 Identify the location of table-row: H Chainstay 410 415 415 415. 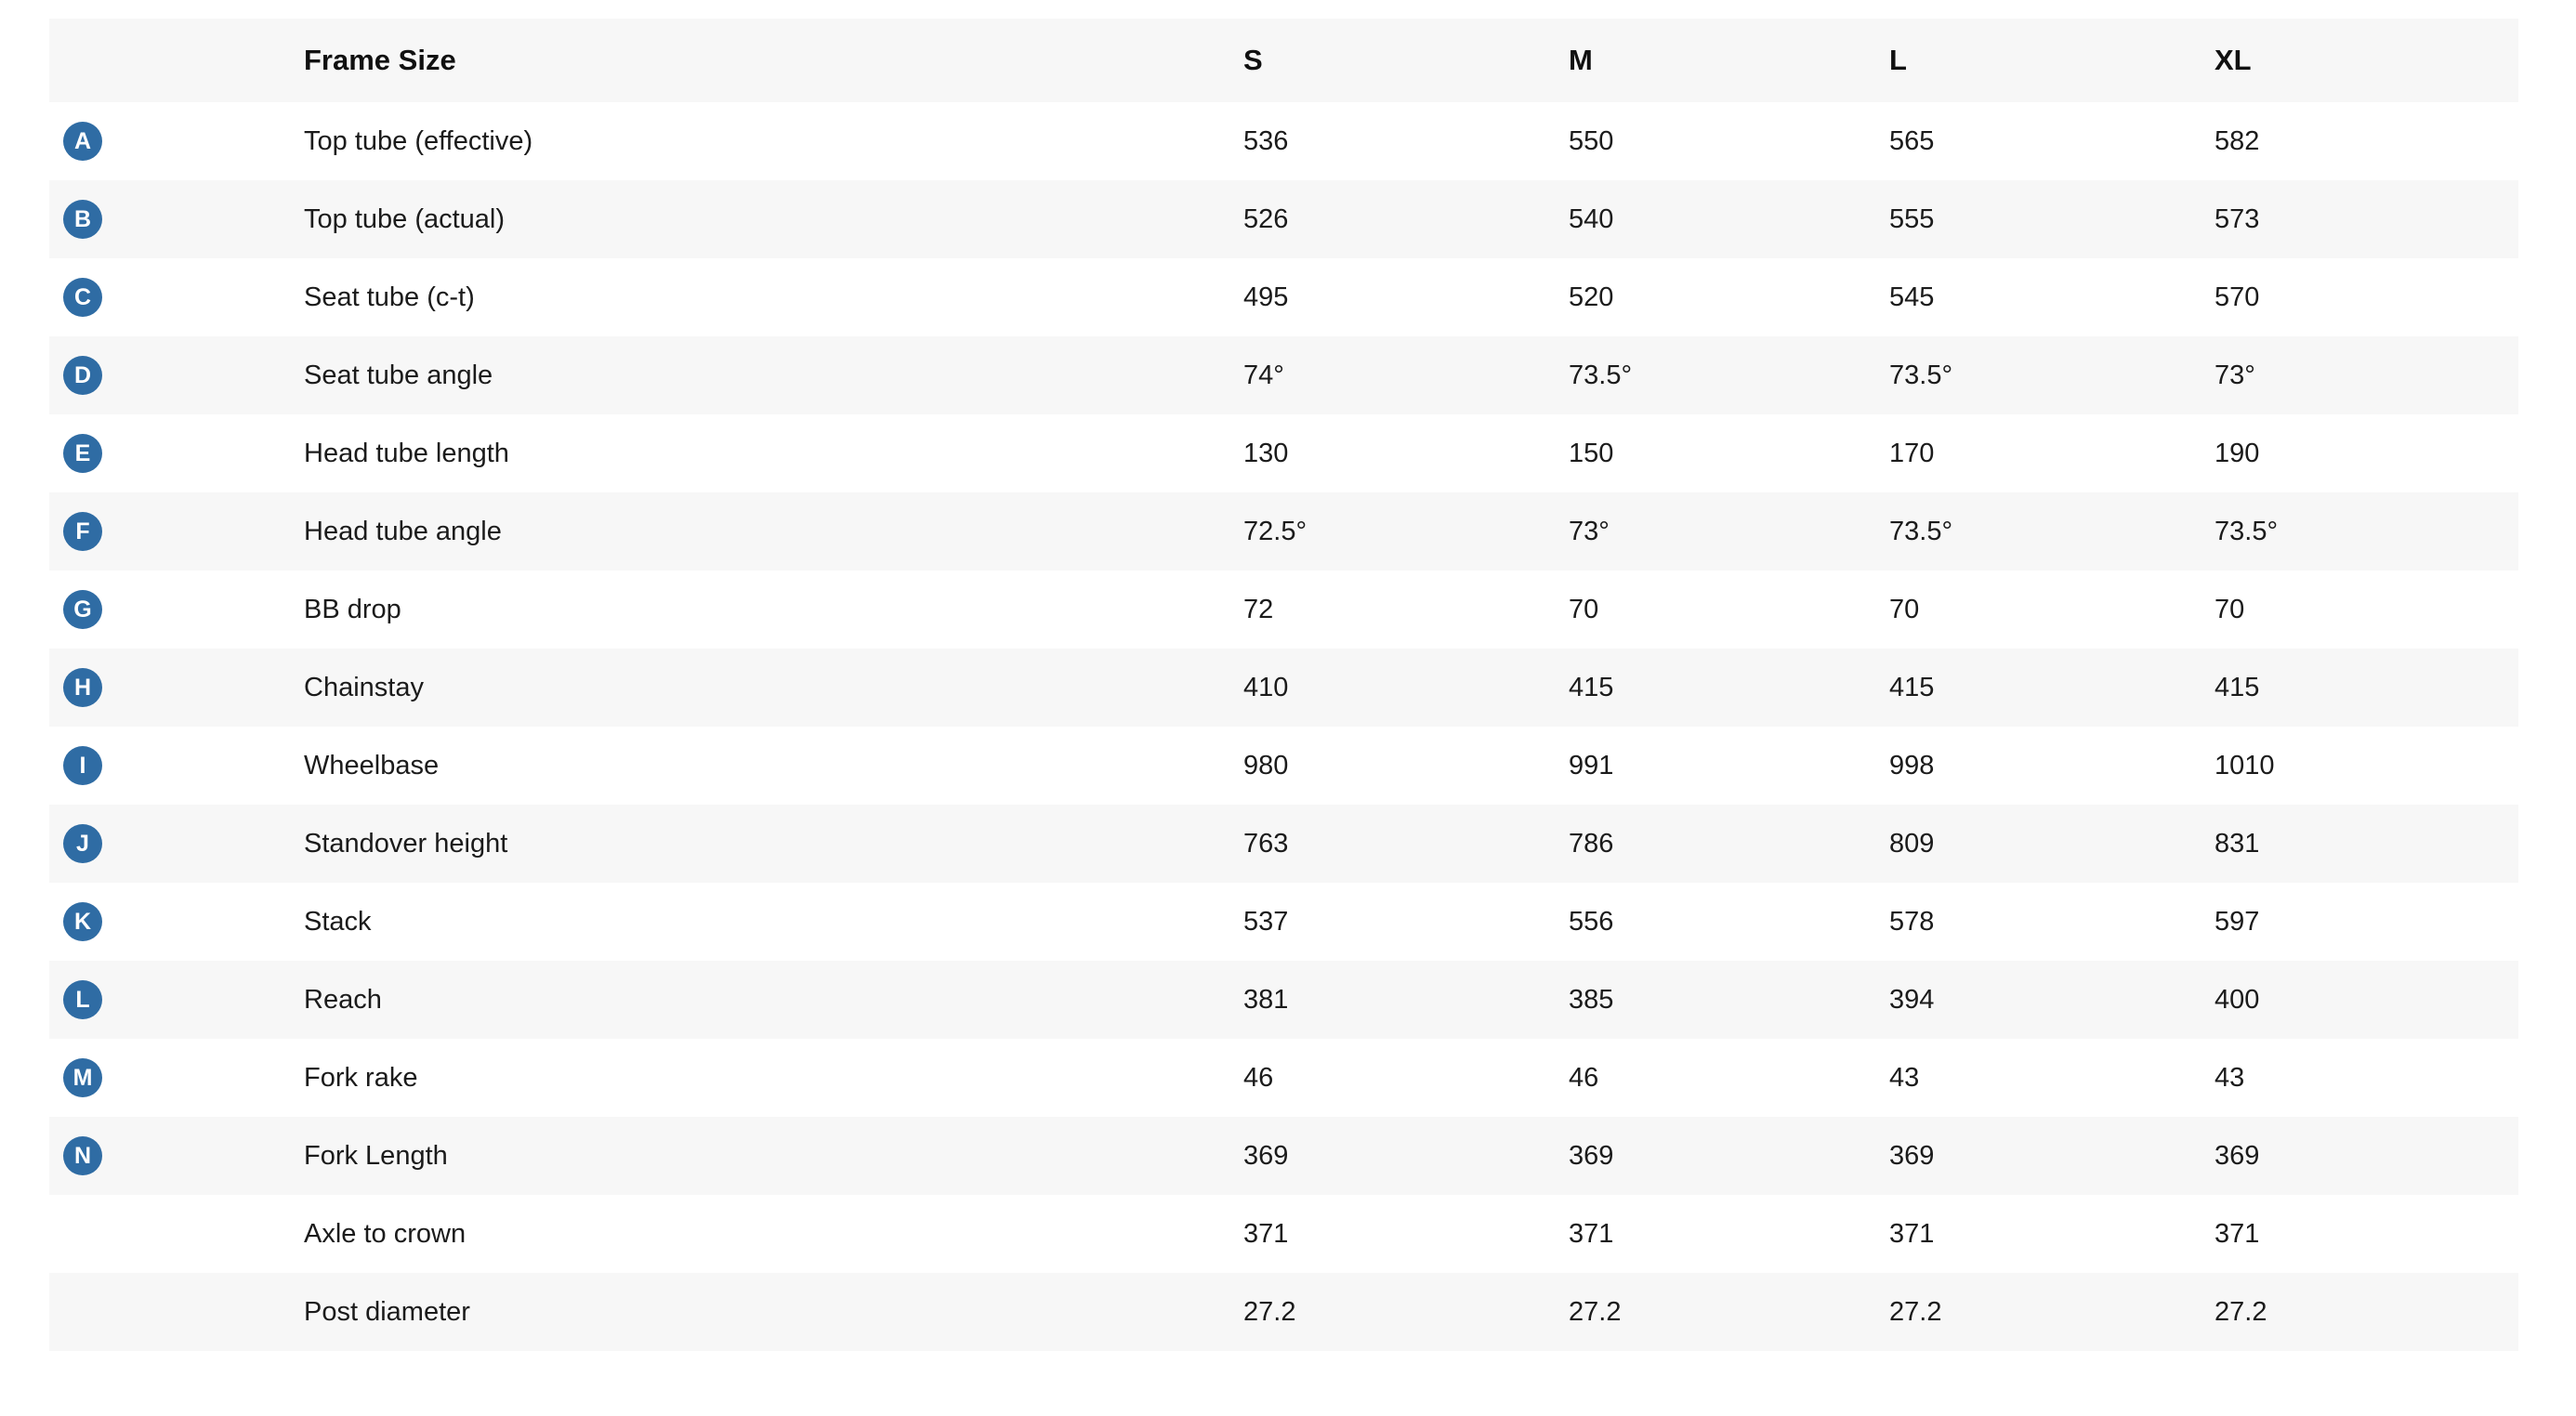
(1283, 688).